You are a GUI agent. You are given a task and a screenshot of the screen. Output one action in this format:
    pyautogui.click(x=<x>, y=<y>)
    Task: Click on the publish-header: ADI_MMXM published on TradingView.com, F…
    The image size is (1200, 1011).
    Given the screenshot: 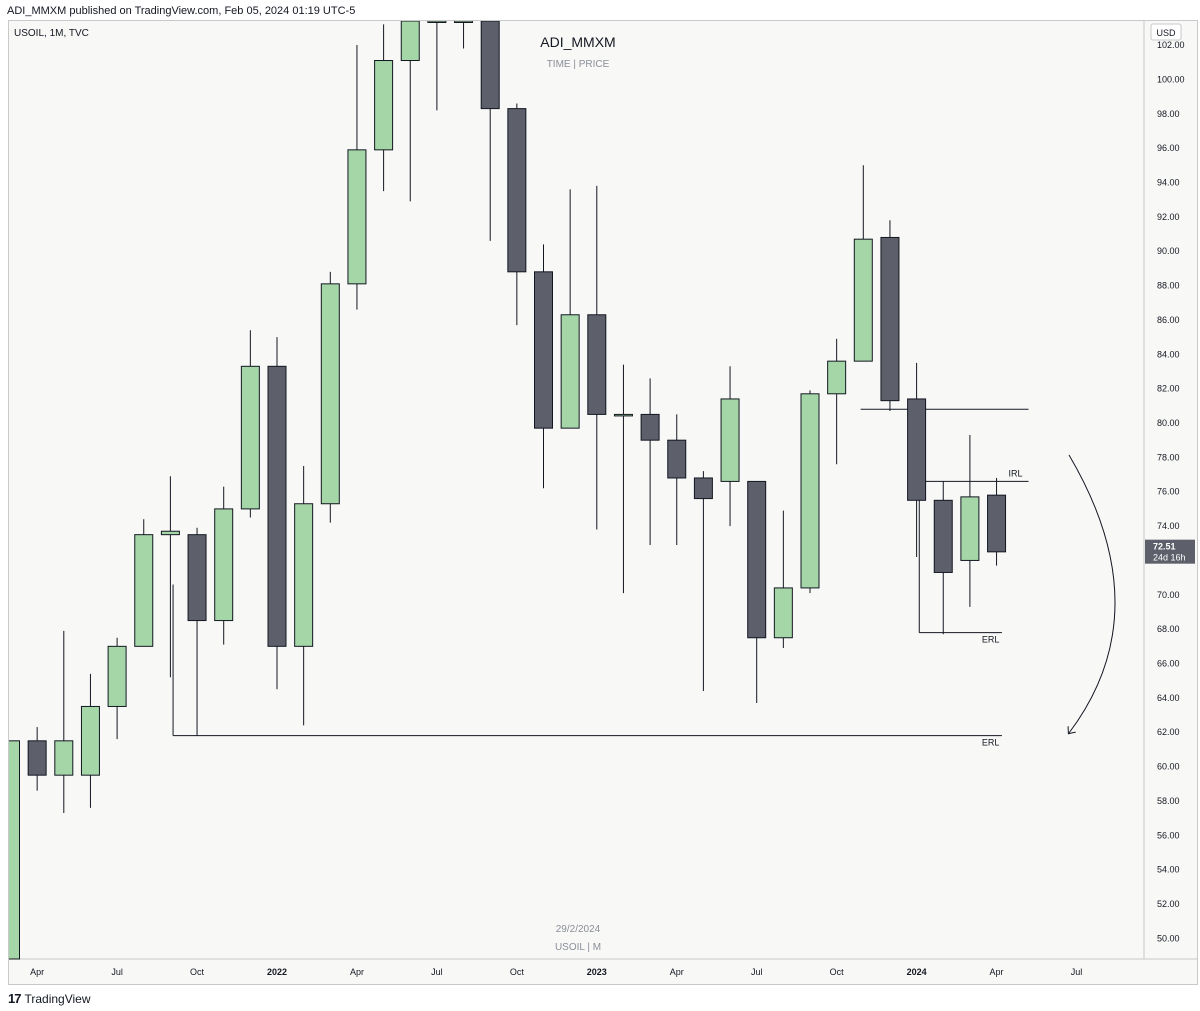 What is the action you would take?
    pyautogui.click(x=181, y=11)
    